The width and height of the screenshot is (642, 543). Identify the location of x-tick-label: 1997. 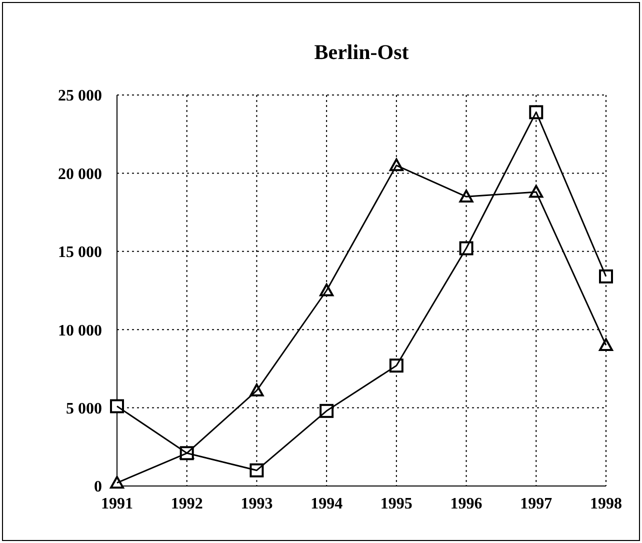
(536, 503).